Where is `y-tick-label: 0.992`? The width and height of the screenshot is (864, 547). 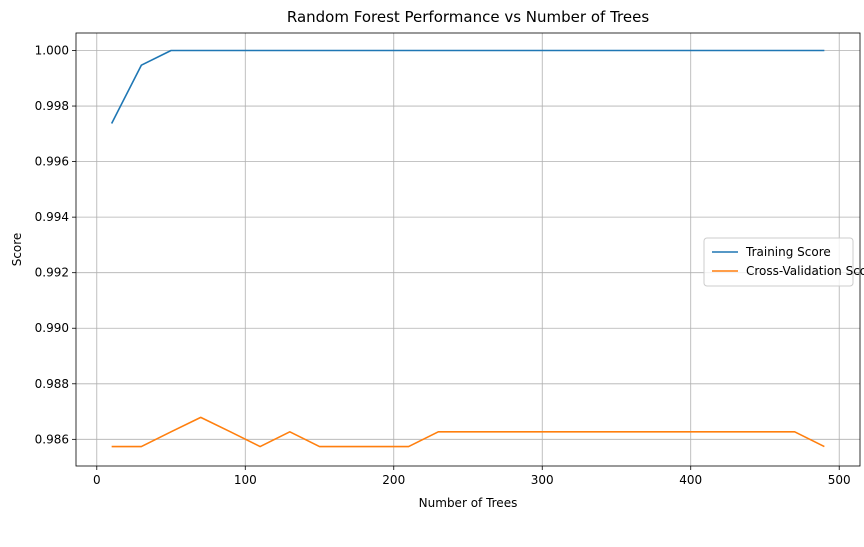 y-tick-label: 0.992 is located at coordinates (52, 273).